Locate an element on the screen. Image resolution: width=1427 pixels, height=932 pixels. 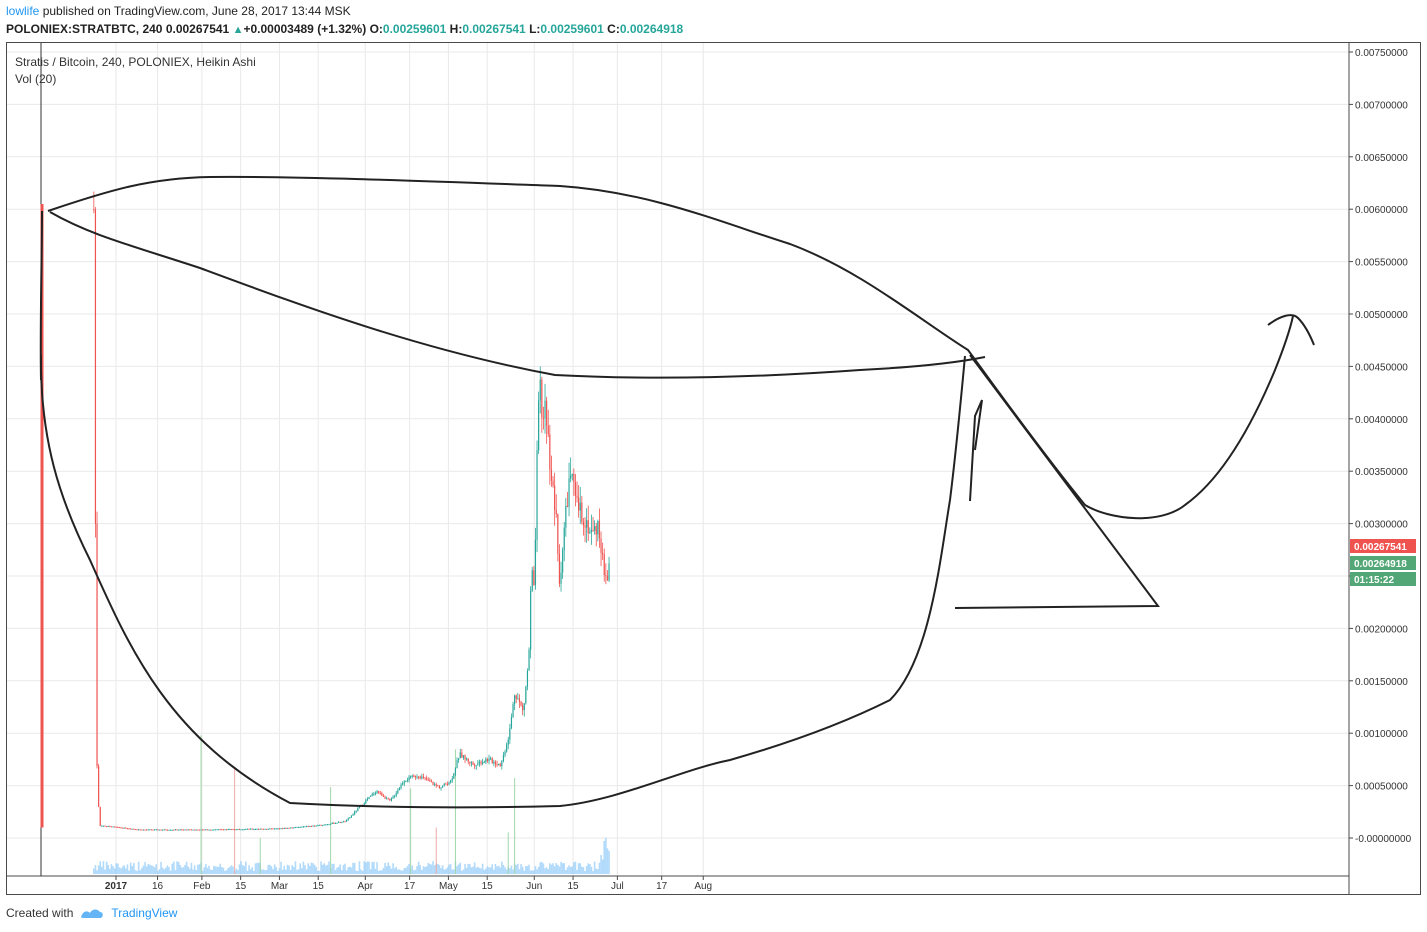
y-tick-label: 0.00700000 is located at coordinates (1381, 105).